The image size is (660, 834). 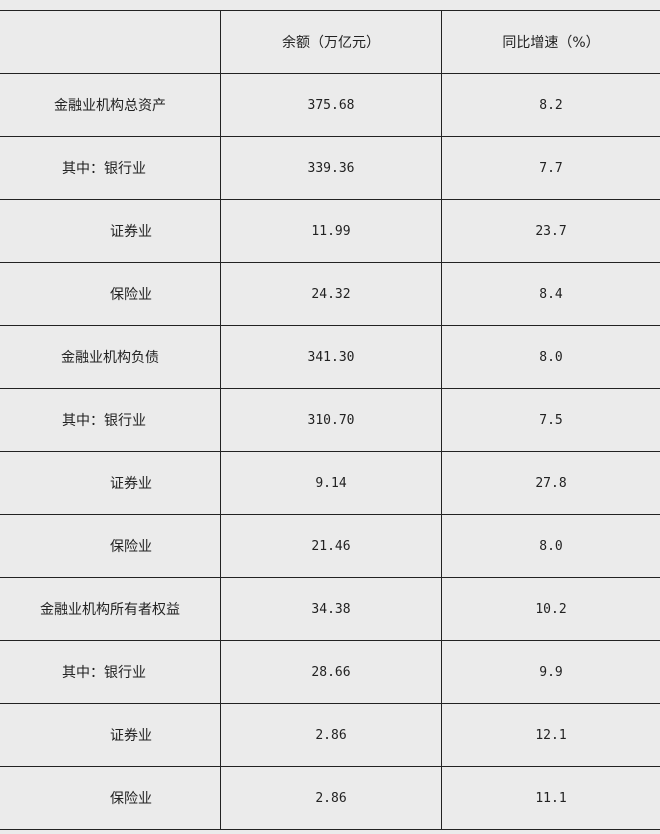 I want to click on row-amount: 339.36, so click(x=331, y=168).